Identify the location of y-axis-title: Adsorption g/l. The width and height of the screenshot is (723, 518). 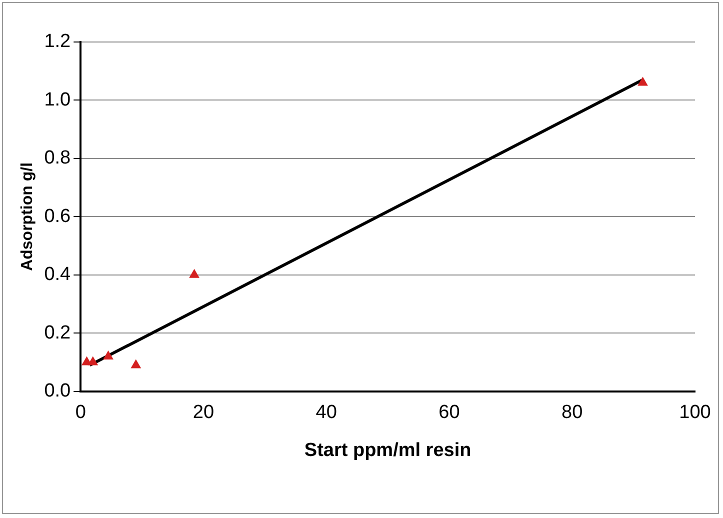
(27, 216).